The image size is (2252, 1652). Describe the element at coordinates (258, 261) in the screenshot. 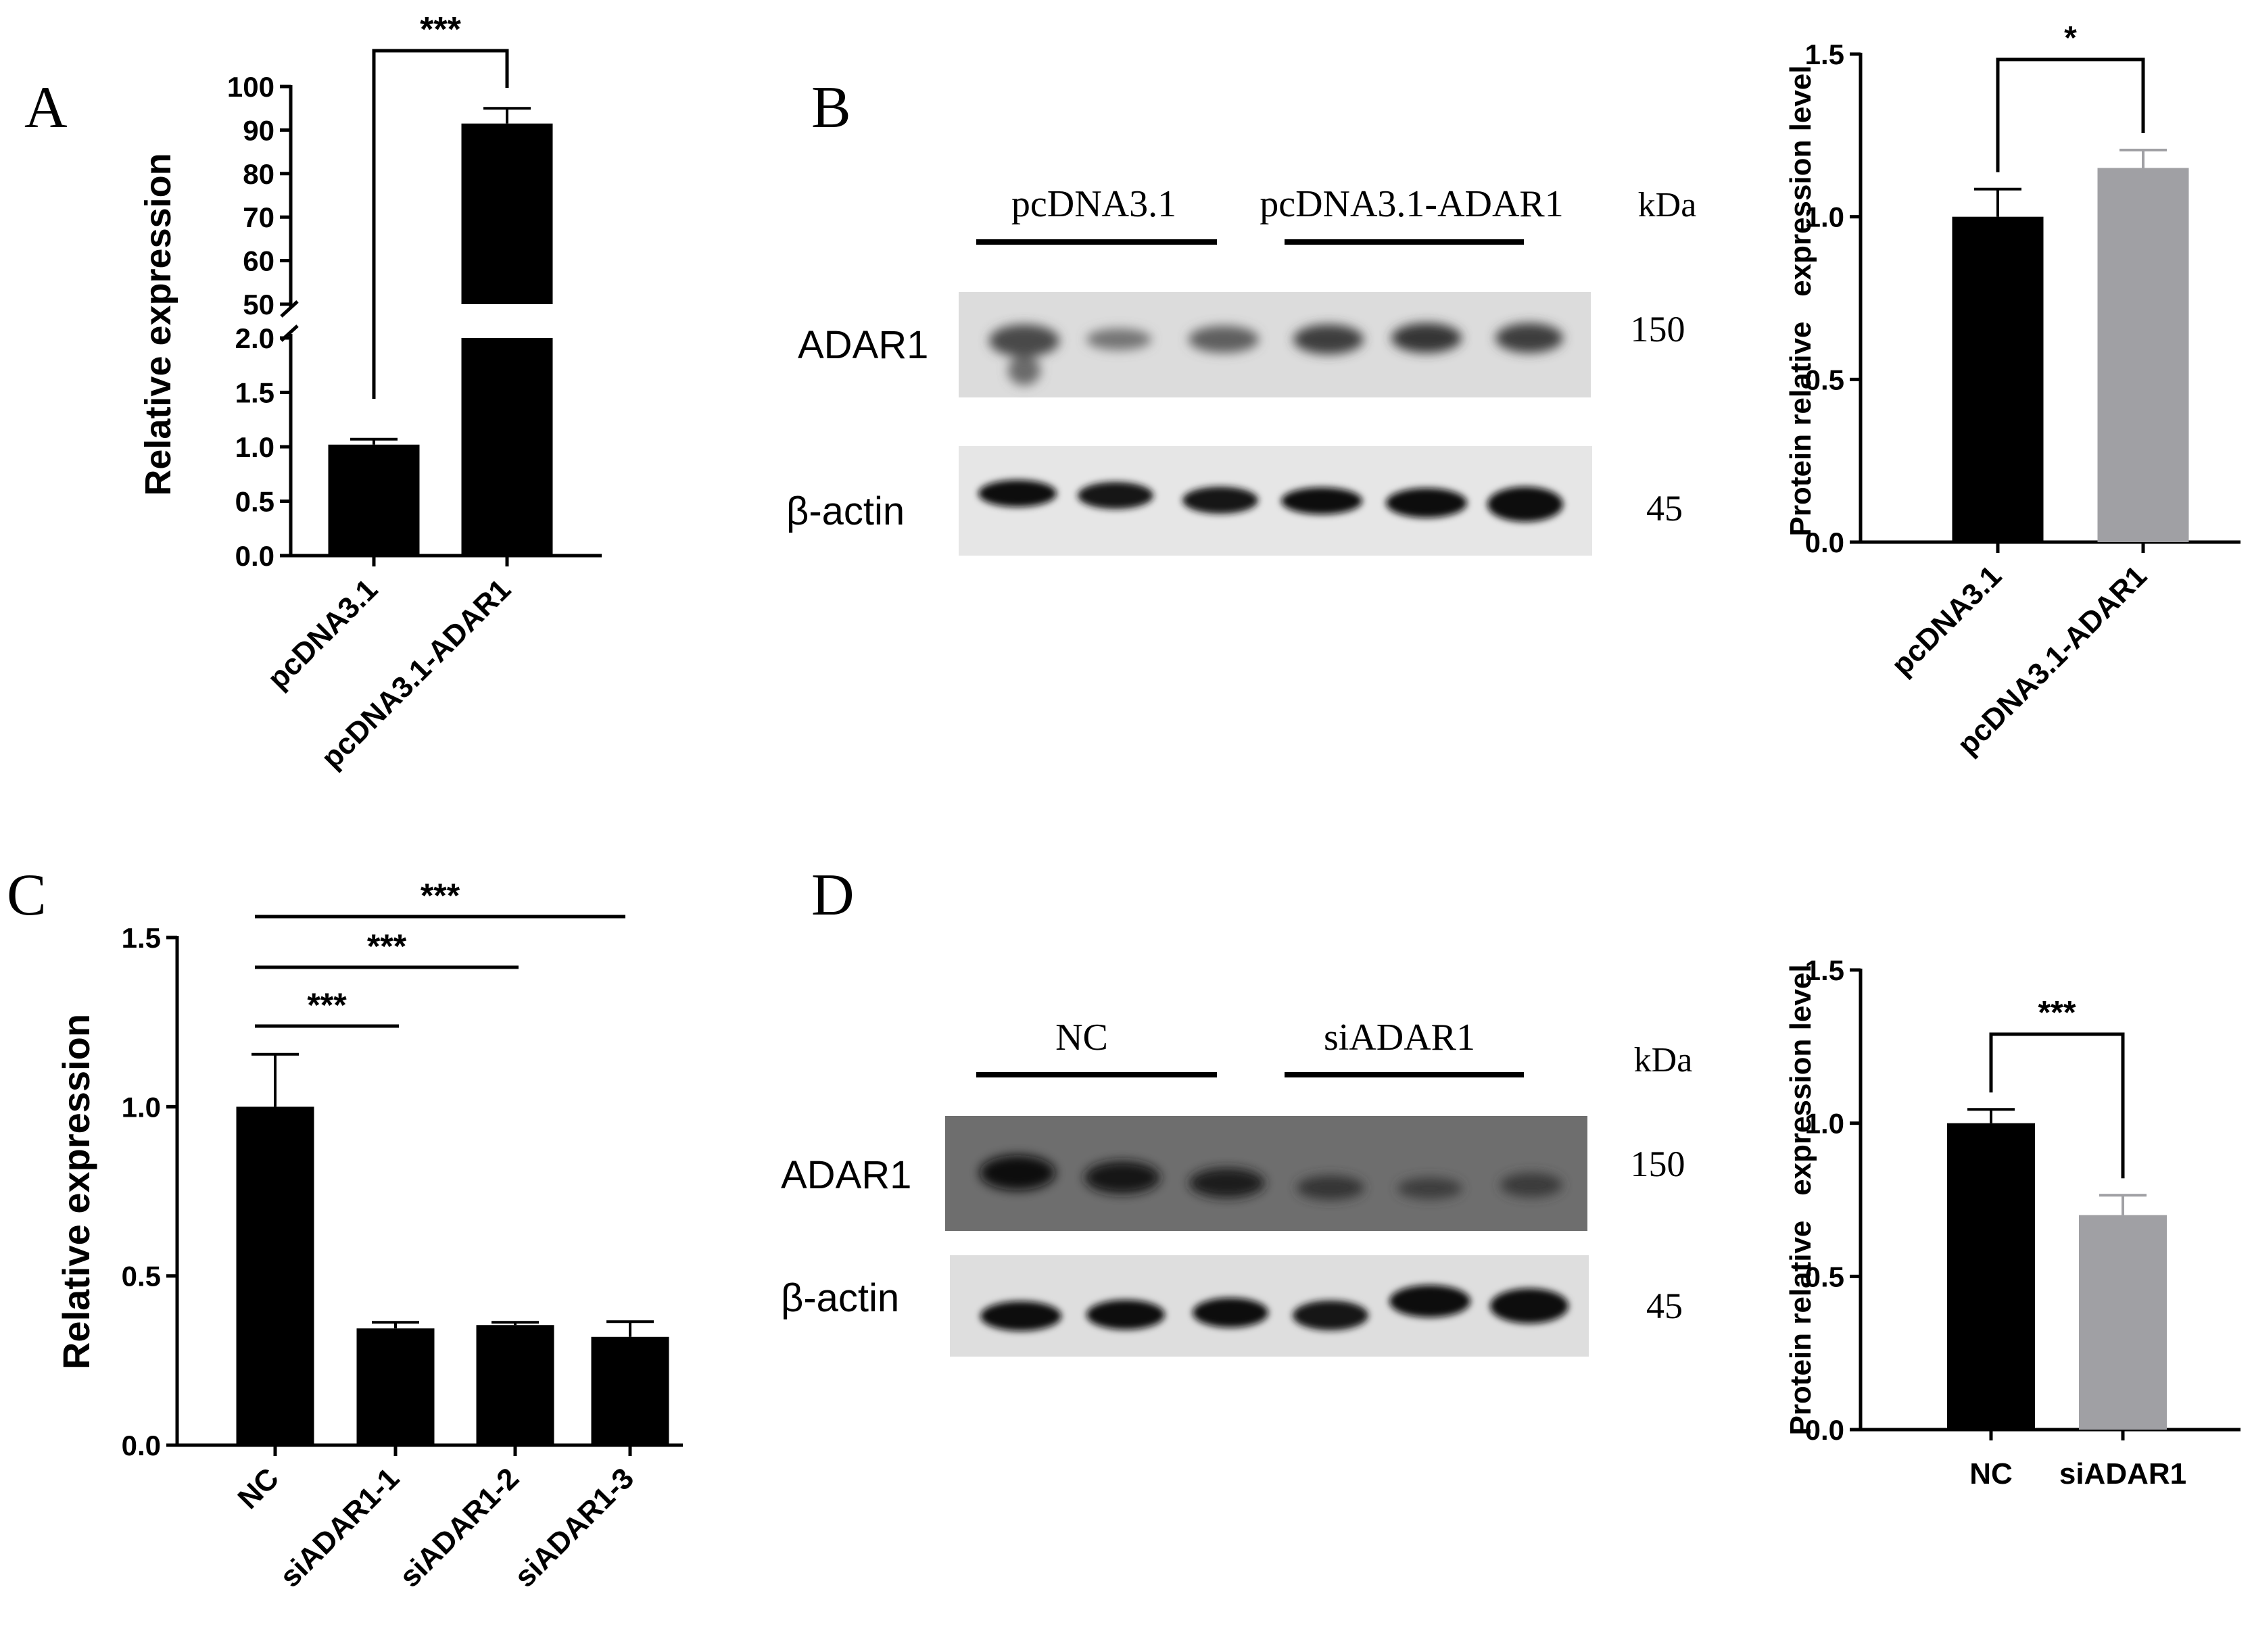

I see `chart-a-ytick-label: 60` at that location.